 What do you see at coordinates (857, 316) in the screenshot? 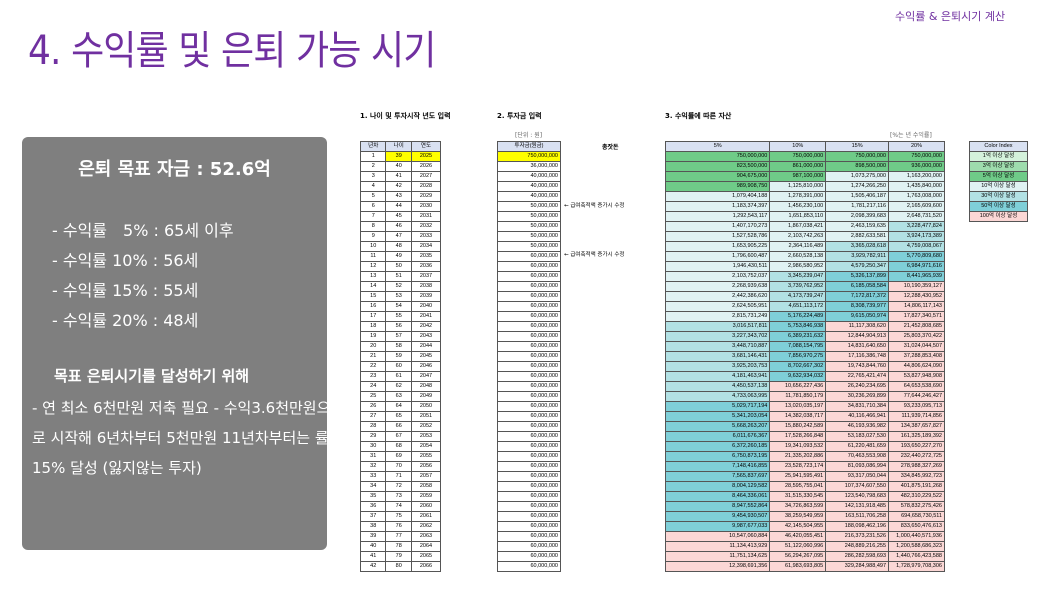
I see `asset-cell: 9,615,050,974` at bounding box center [857, 316].